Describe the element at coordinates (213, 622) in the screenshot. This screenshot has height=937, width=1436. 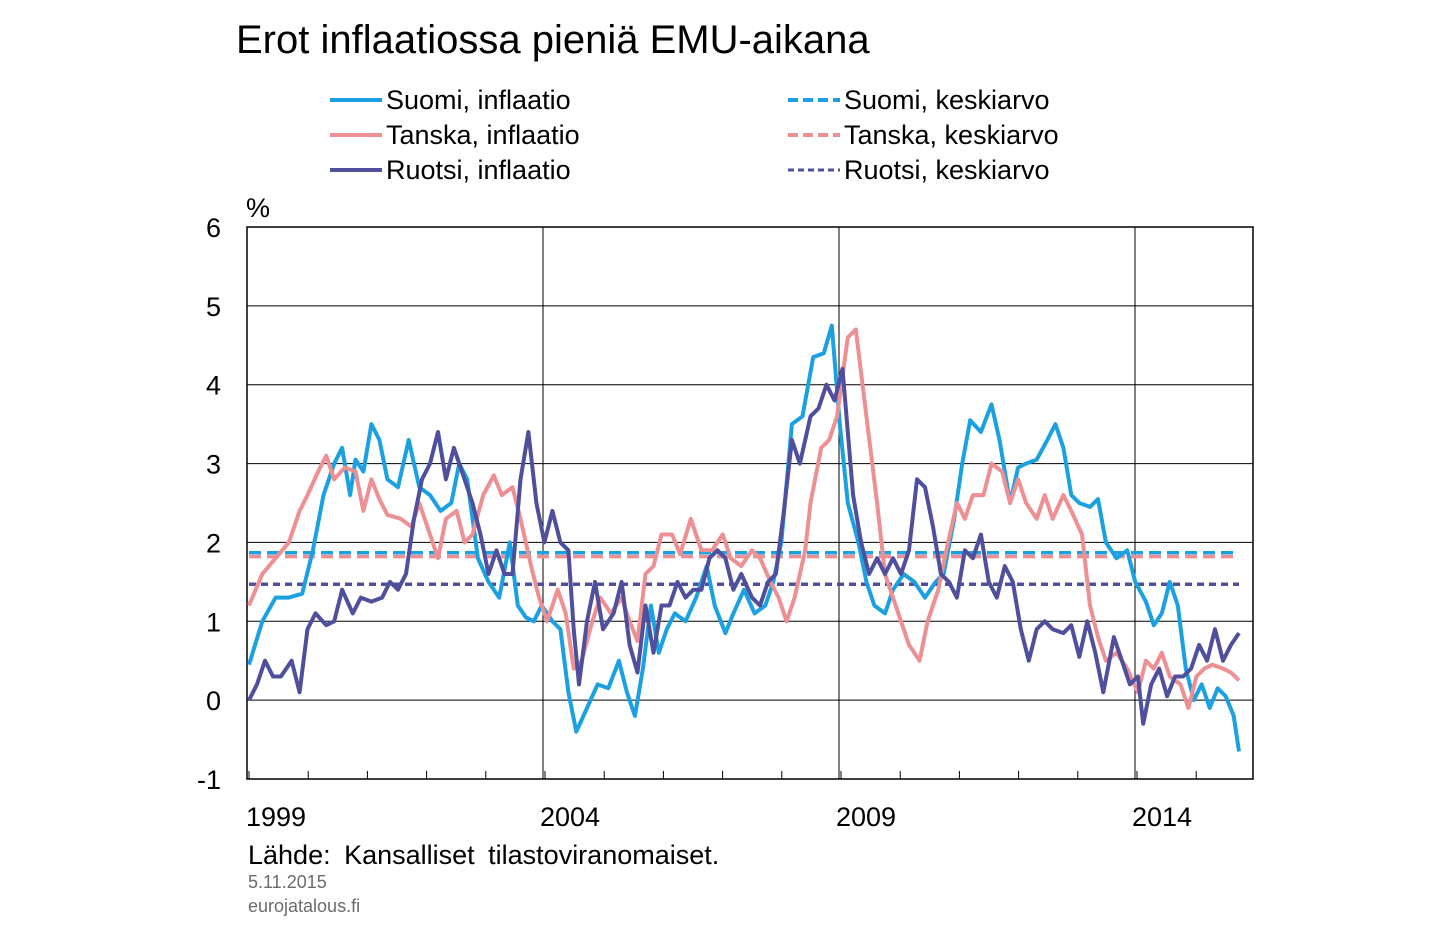
I see `y-tick-label: 1` at that location.